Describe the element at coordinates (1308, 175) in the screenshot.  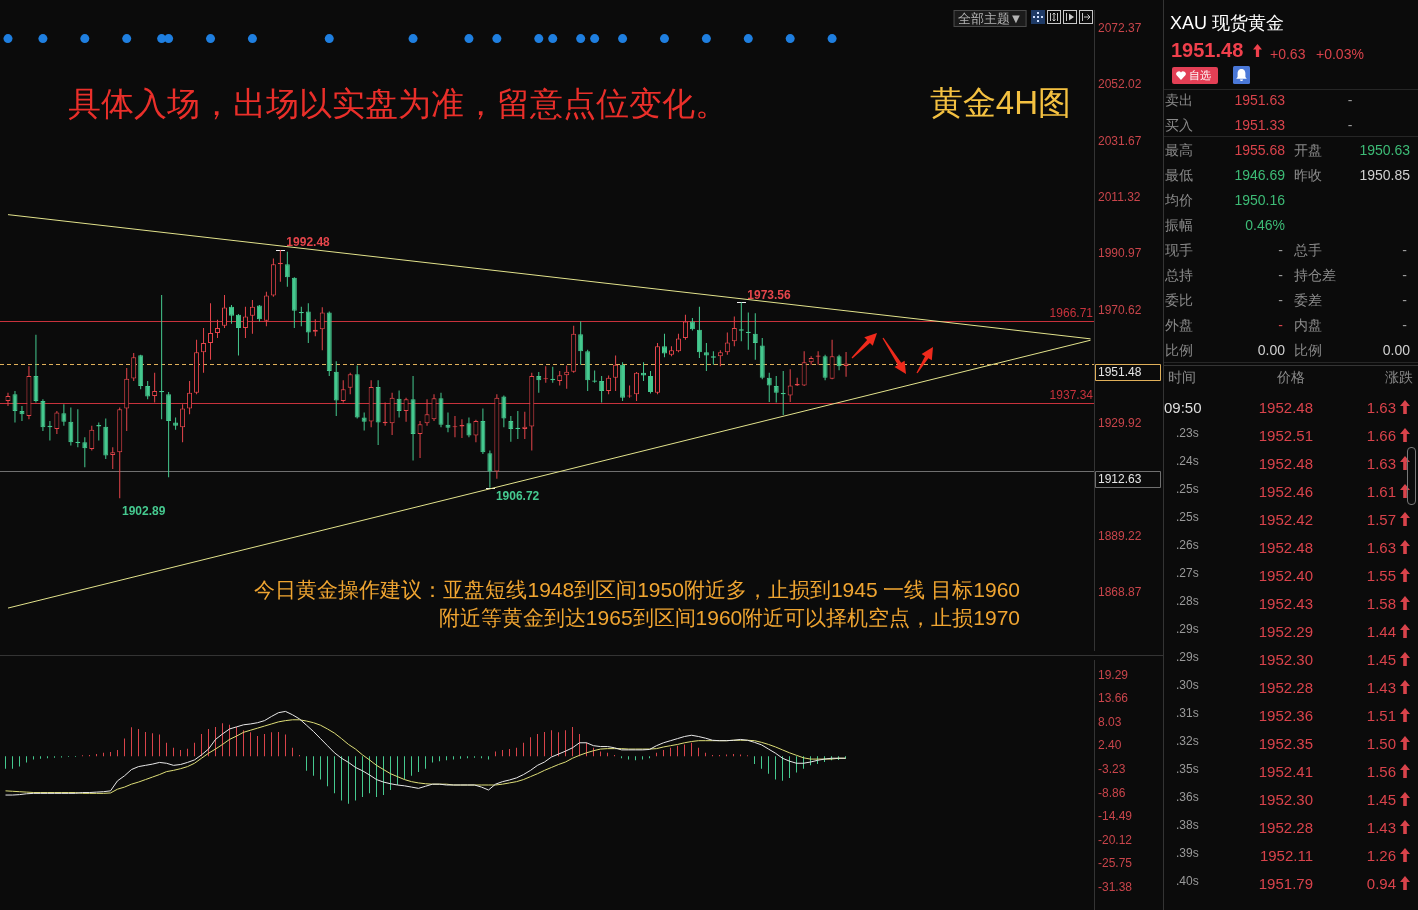
I see `text: 昨收` at that location.